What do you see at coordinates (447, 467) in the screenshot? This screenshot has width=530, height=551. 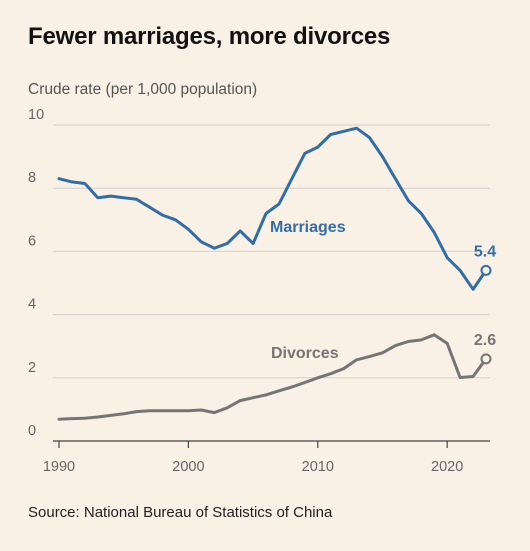 I see `x-tick-label-2020: 2020` at bounding box center [447, 467].